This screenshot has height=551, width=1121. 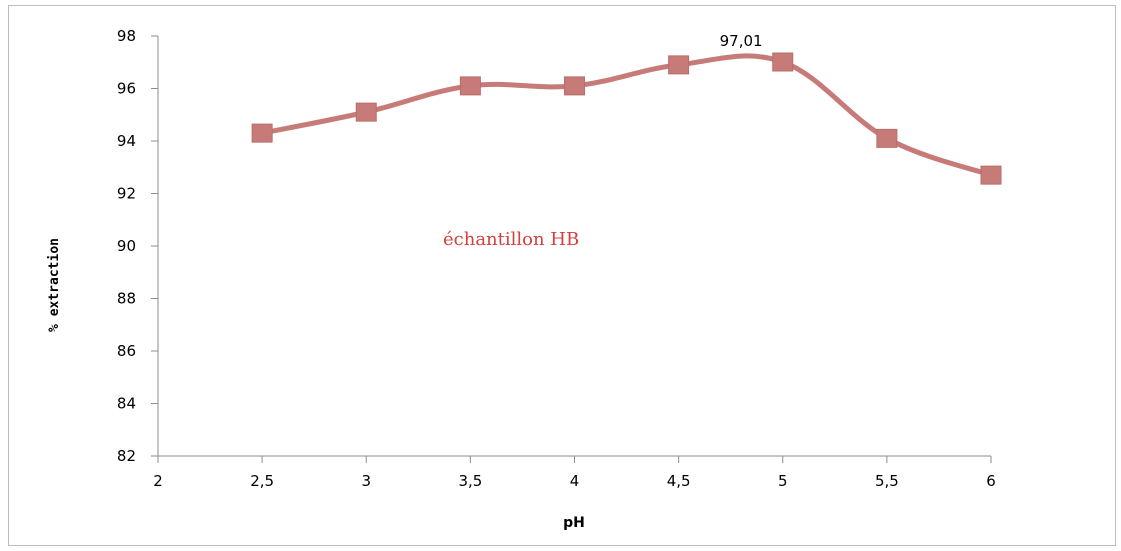 I want to click on annotations: 97,01, so click(x=741, y=41).